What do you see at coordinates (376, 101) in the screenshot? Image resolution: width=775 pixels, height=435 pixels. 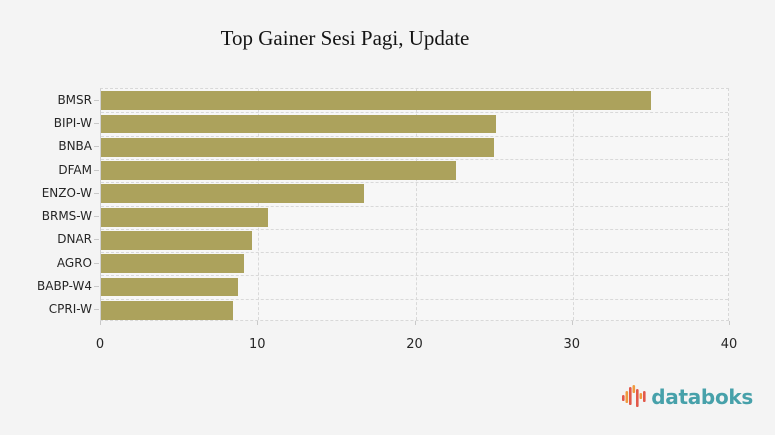 I see `bar-bmsr` at bounding box center [376, 101].